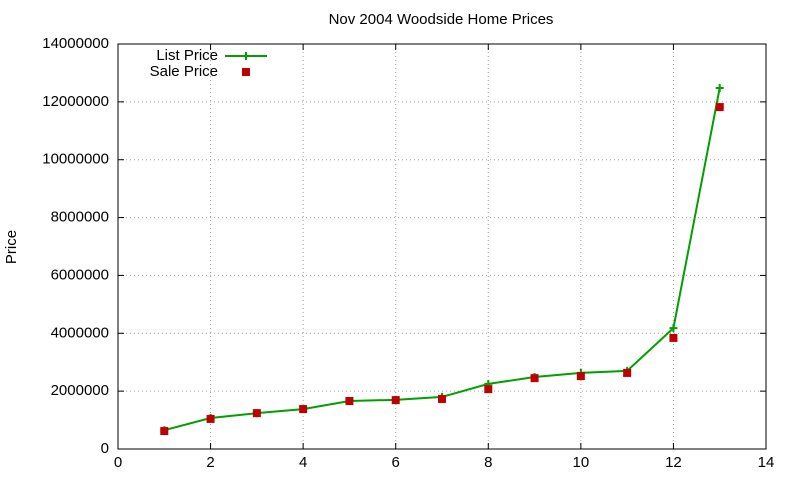  Describe the element at coordinates (80, 332) in the screenshot. I see `y-tick-label: 4000000` at that location.